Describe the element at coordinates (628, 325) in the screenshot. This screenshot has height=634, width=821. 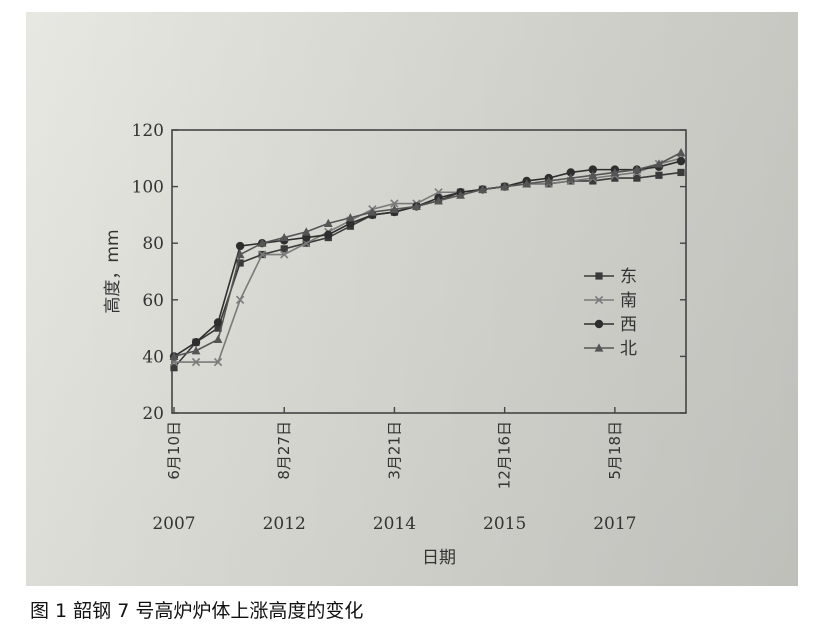
I see `legend-label: 西` at that location.